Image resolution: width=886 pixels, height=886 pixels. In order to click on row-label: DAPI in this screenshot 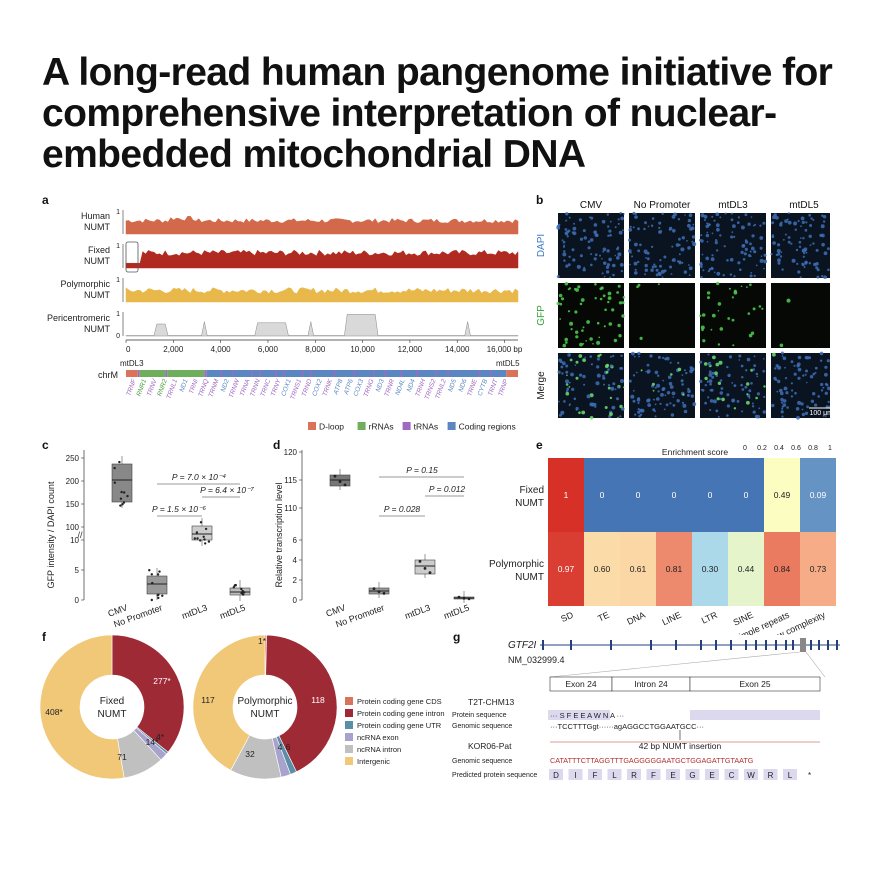, I will do `click(541, 245)`.